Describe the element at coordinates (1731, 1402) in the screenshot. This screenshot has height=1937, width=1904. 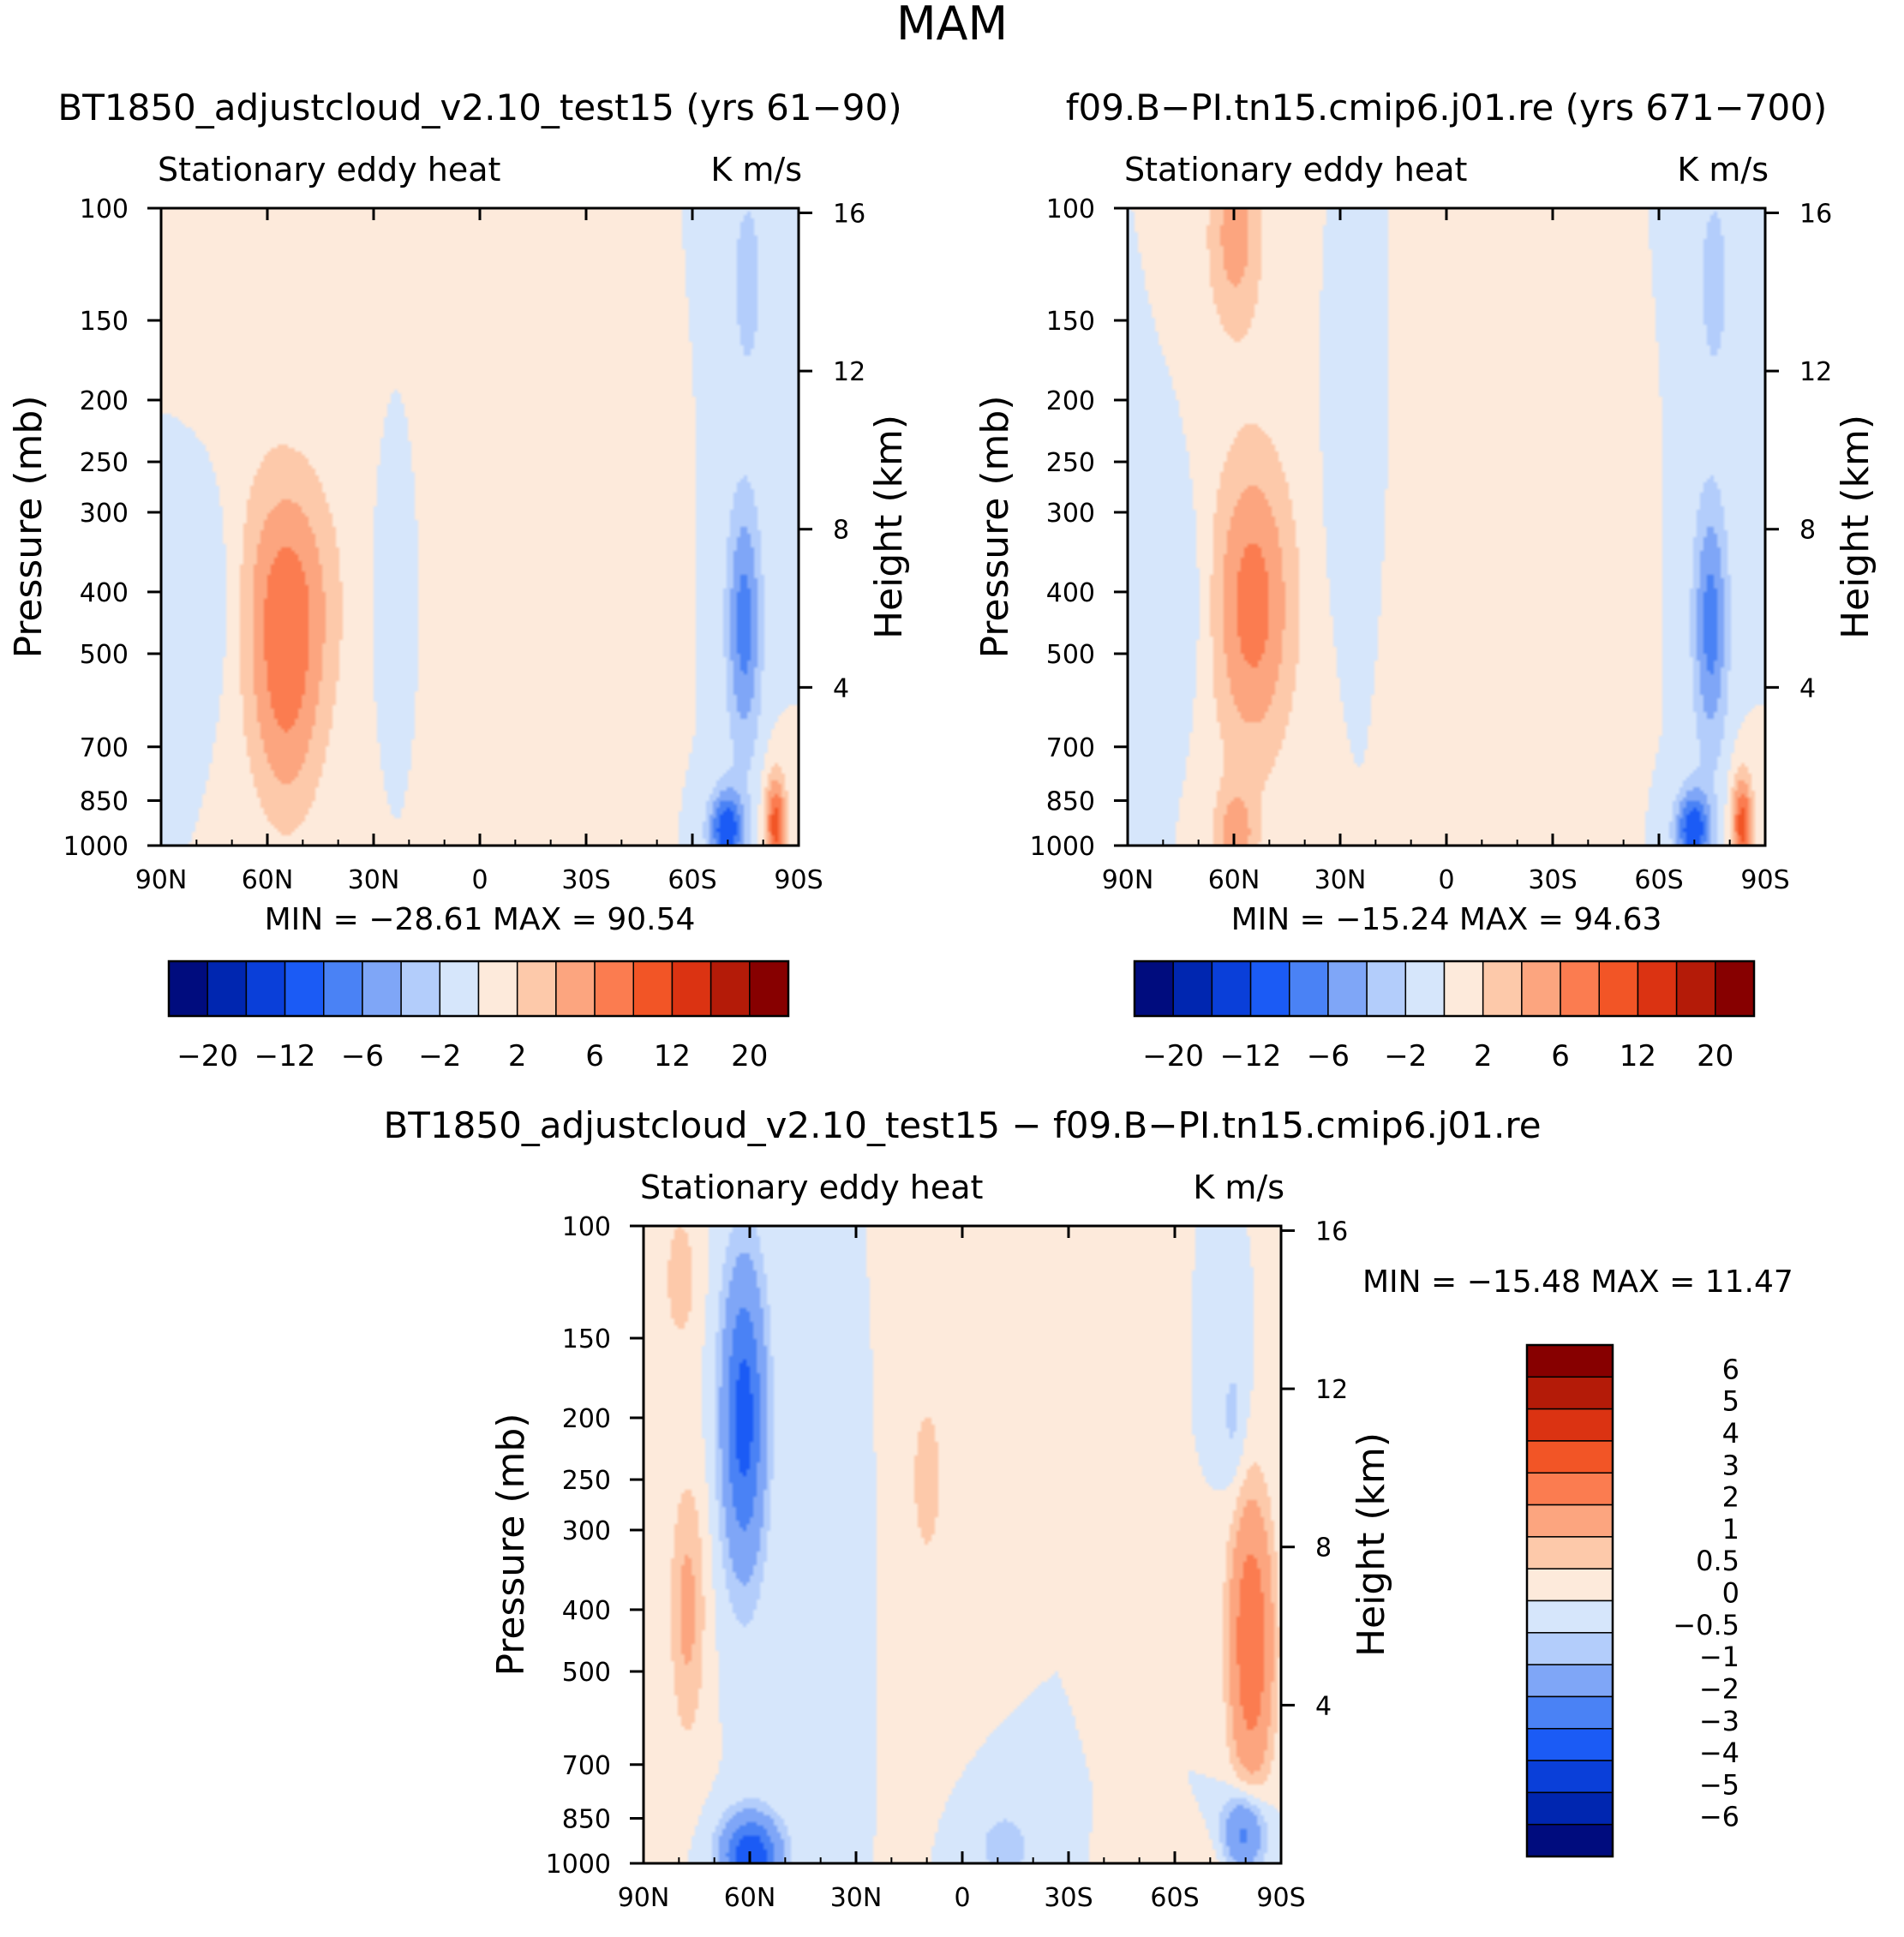
I see `colorbar-label: 5` at that location.